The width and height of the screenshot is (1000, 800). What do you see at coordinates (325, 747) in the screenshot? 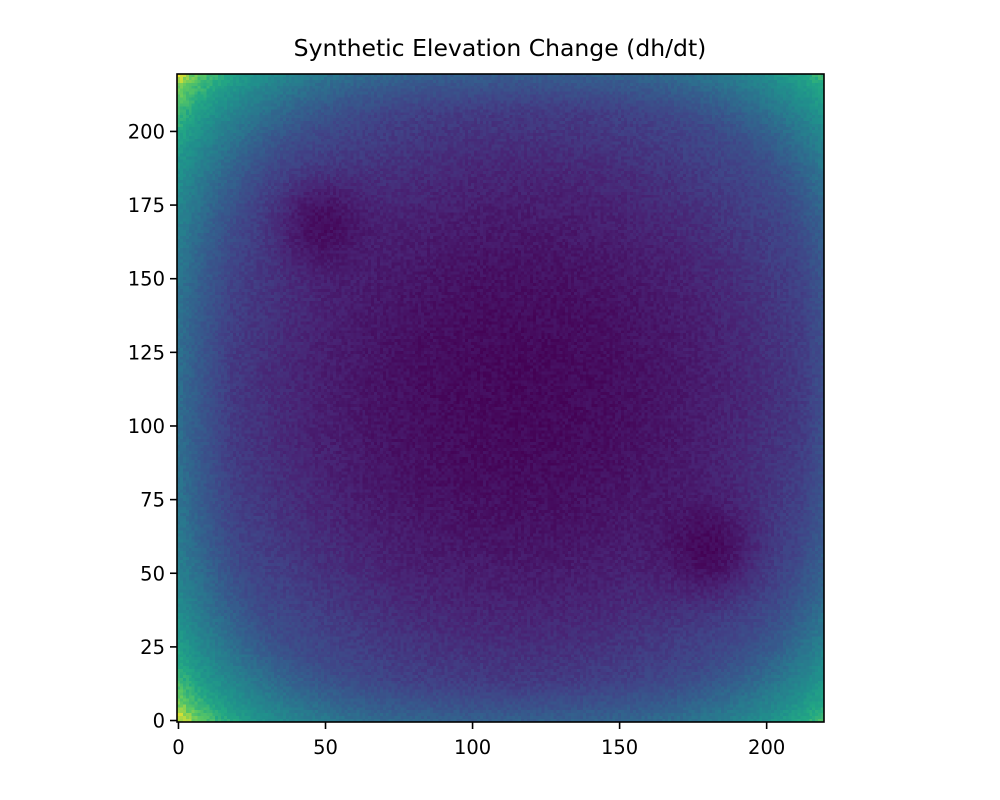
I see `x-tick-label: 50` at bounding box center [325, 747].